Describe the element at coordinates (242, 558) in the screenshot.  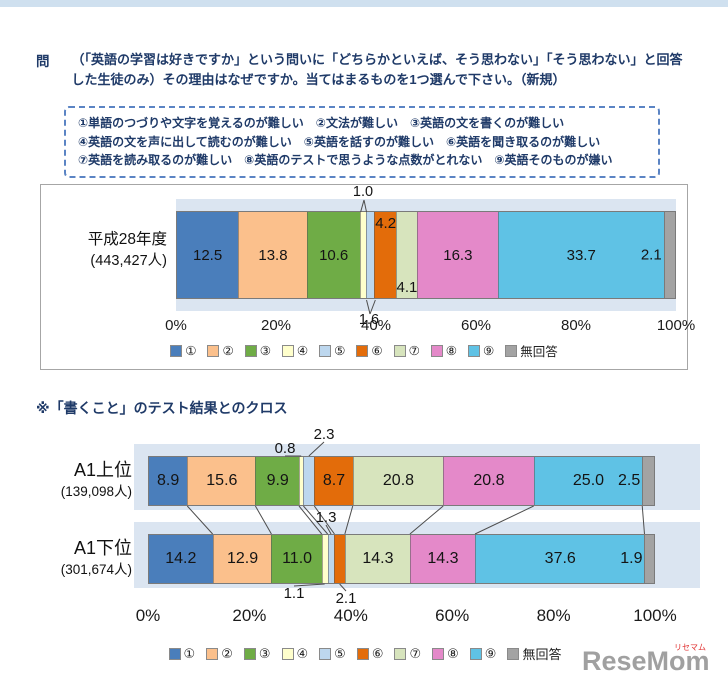
I see `bar-value-label: 12.9` at that location.